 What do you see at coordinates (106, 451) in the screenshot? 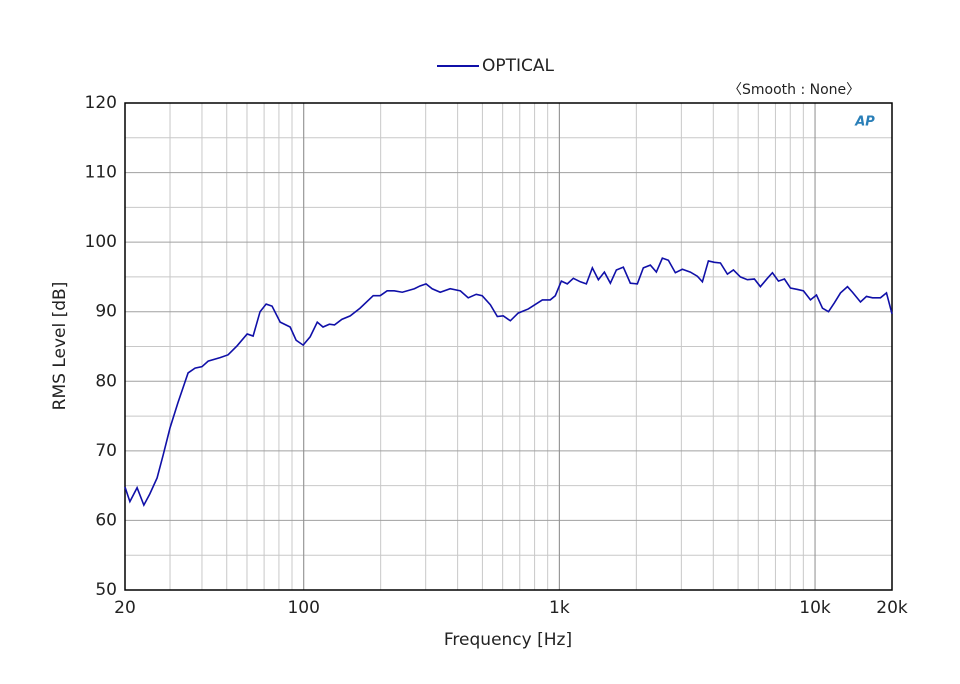
I see `y-tick-label: 70` at bounding box center [106, 451].